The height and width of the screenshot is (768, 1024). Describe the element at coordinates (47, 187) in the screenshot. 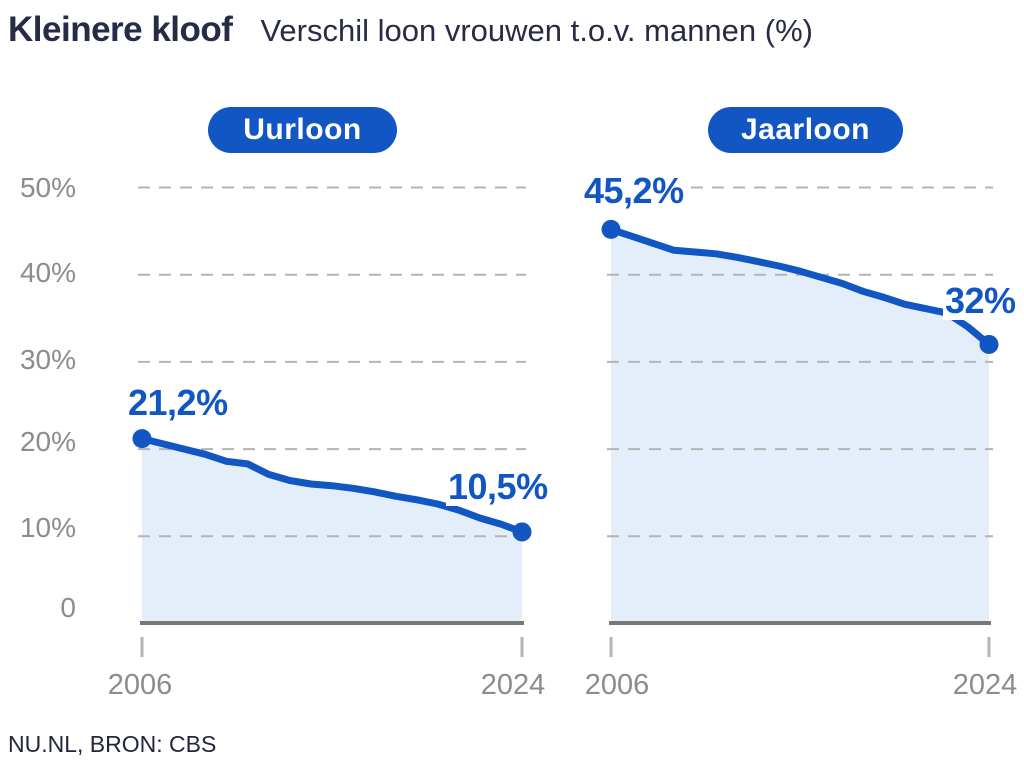

I see `y-axis-label-50: 50%` at that location.